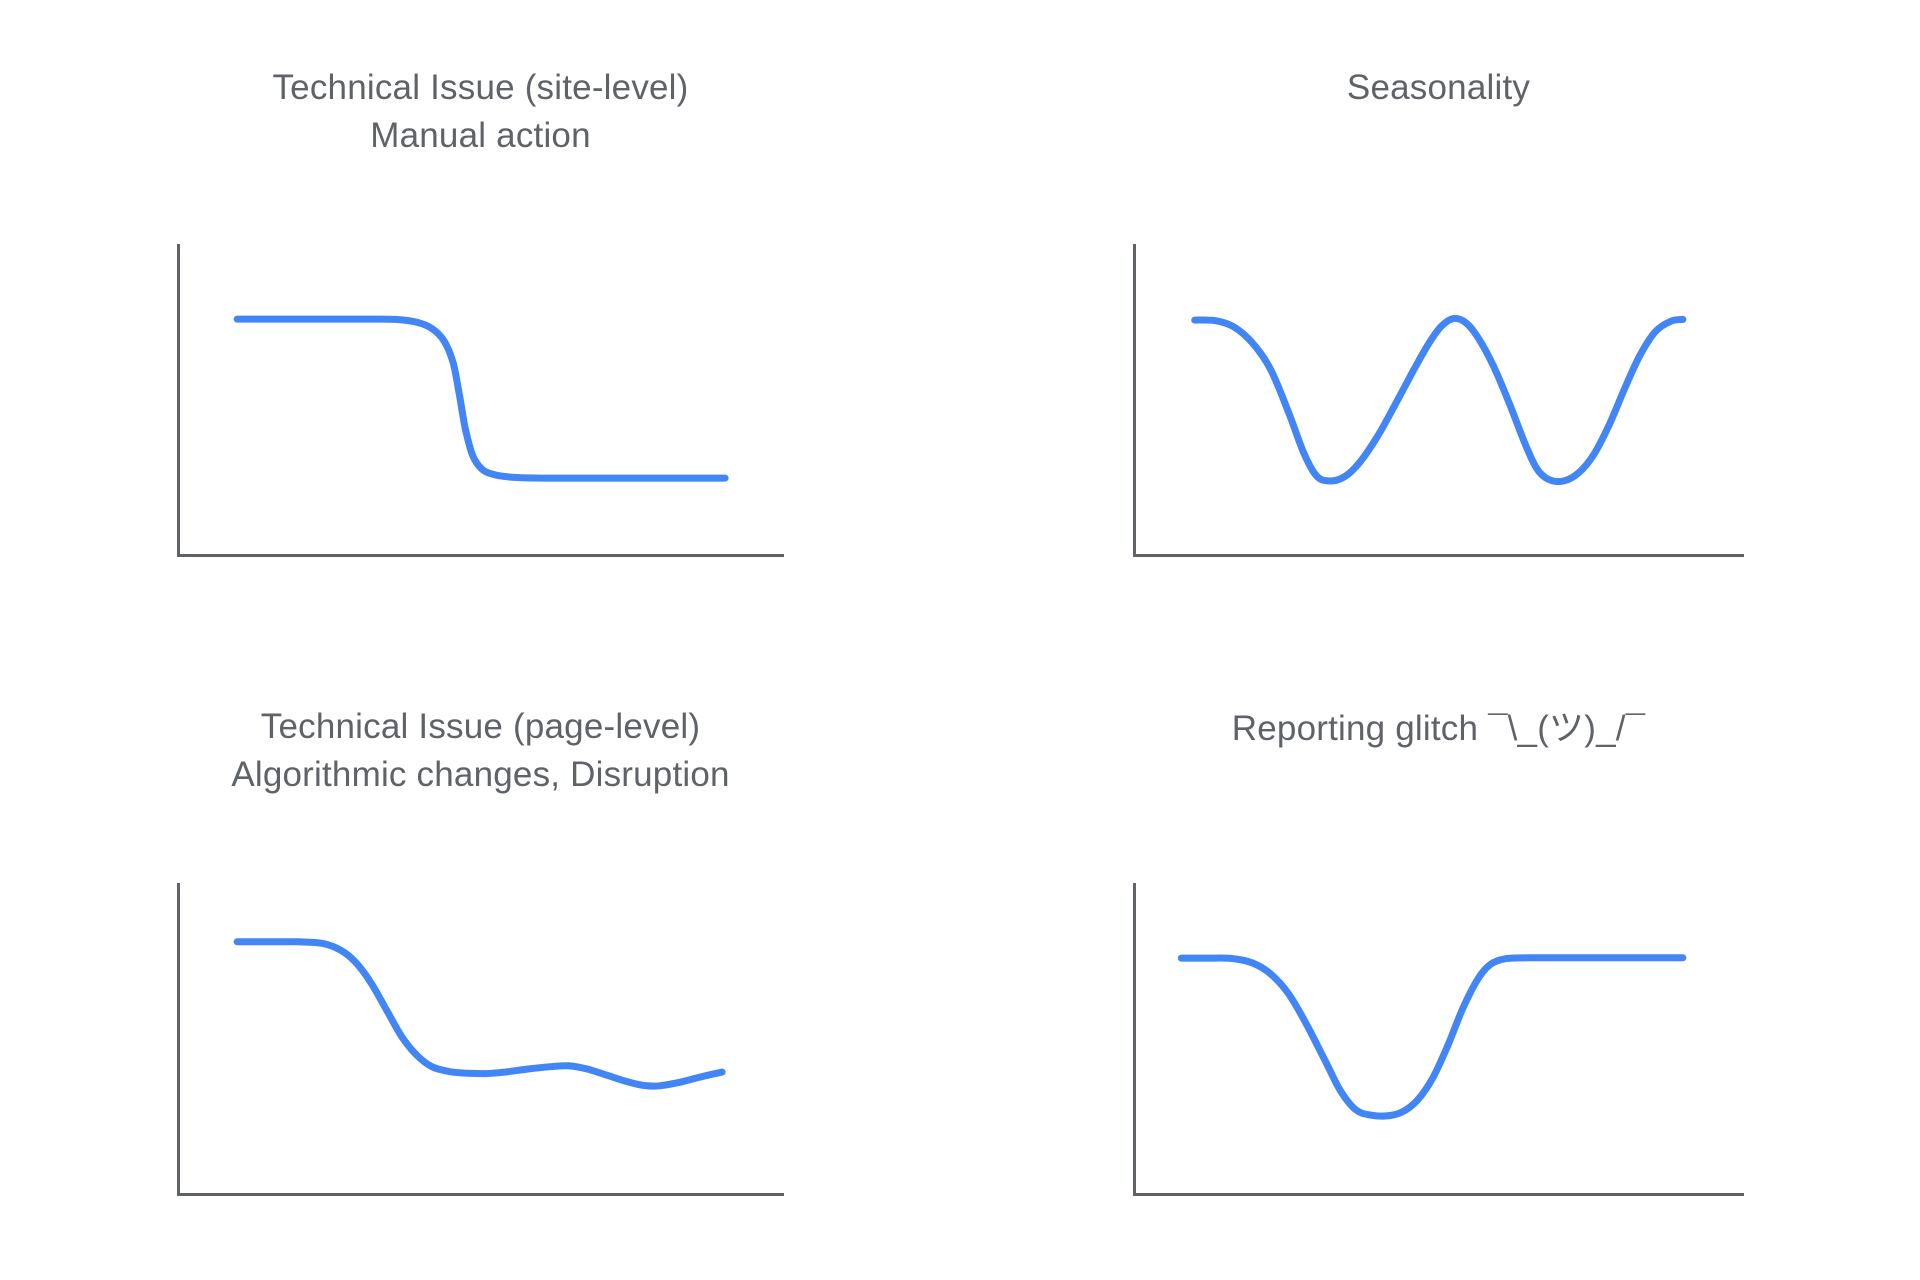 Image resolution: width=1920 pixels, height=1280 pixels. I want to click on chart-title-line-2: Manual action, so click(480, 135).